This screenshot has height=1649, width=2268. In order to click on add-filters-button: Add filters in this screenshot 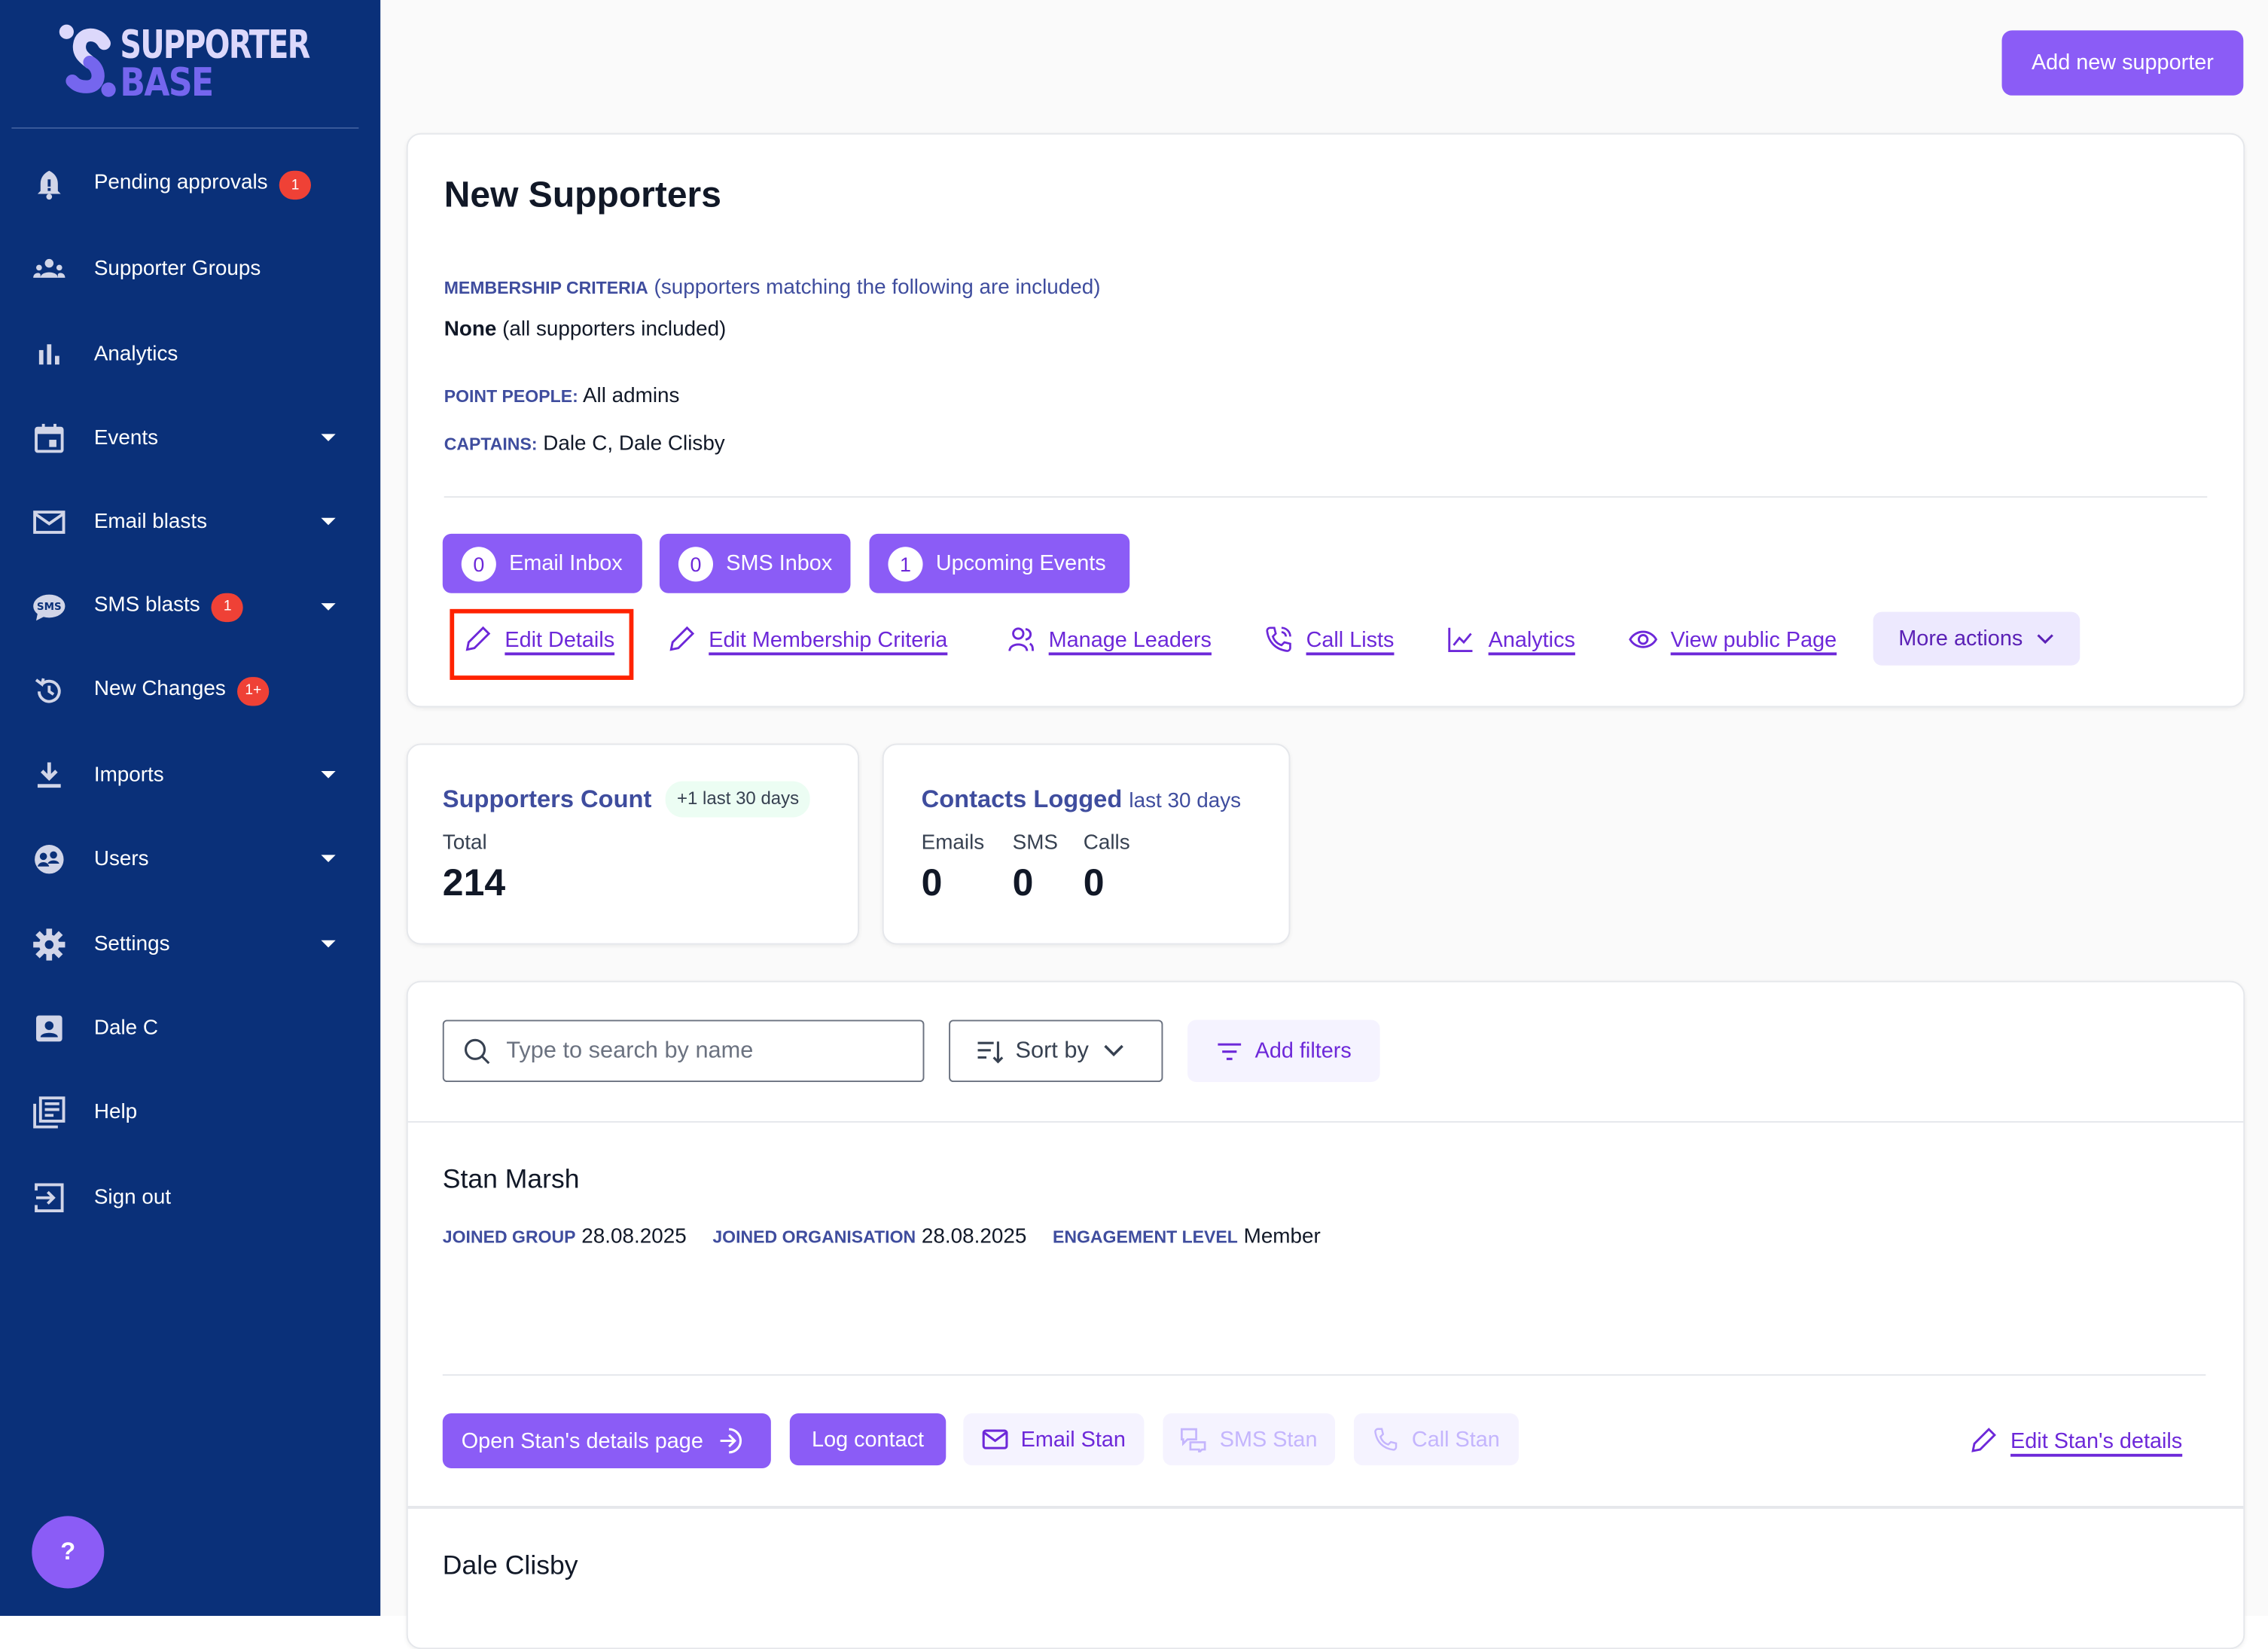, I will do `click(1283, 1051)`.